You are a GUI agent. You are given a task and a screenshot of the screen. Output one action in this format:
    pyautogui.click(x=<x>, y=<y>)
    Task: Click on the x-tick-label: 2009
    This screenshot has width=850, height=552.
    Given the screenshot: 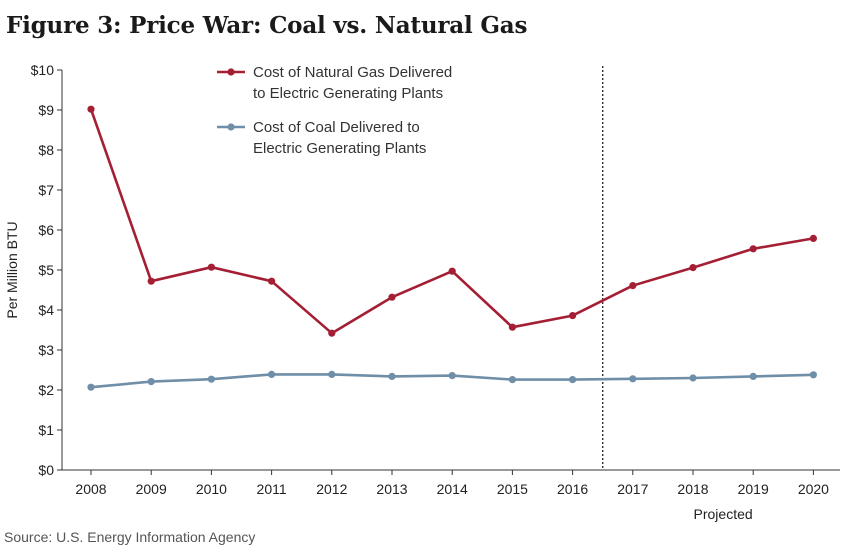 What is the action you would take?
    pyautogui.click(x=151, y=489)
    